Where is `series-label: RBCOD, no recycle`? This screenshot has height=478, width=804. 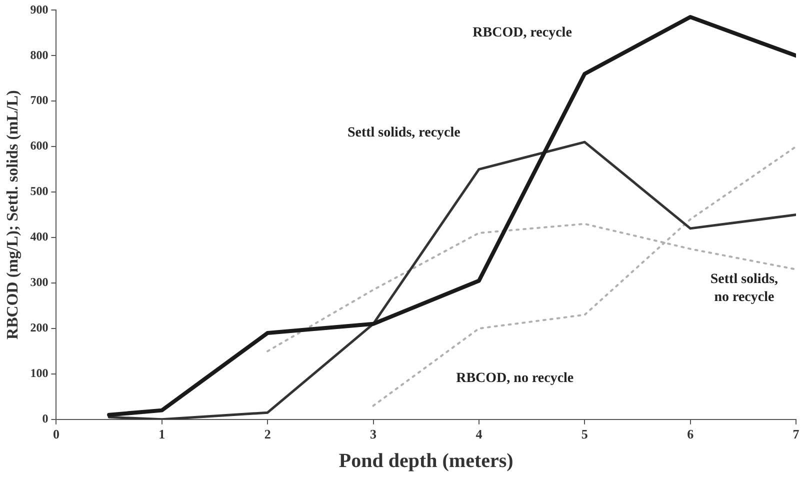
series-label: RBCOD, no recycle is located at coordinates (515, 378).